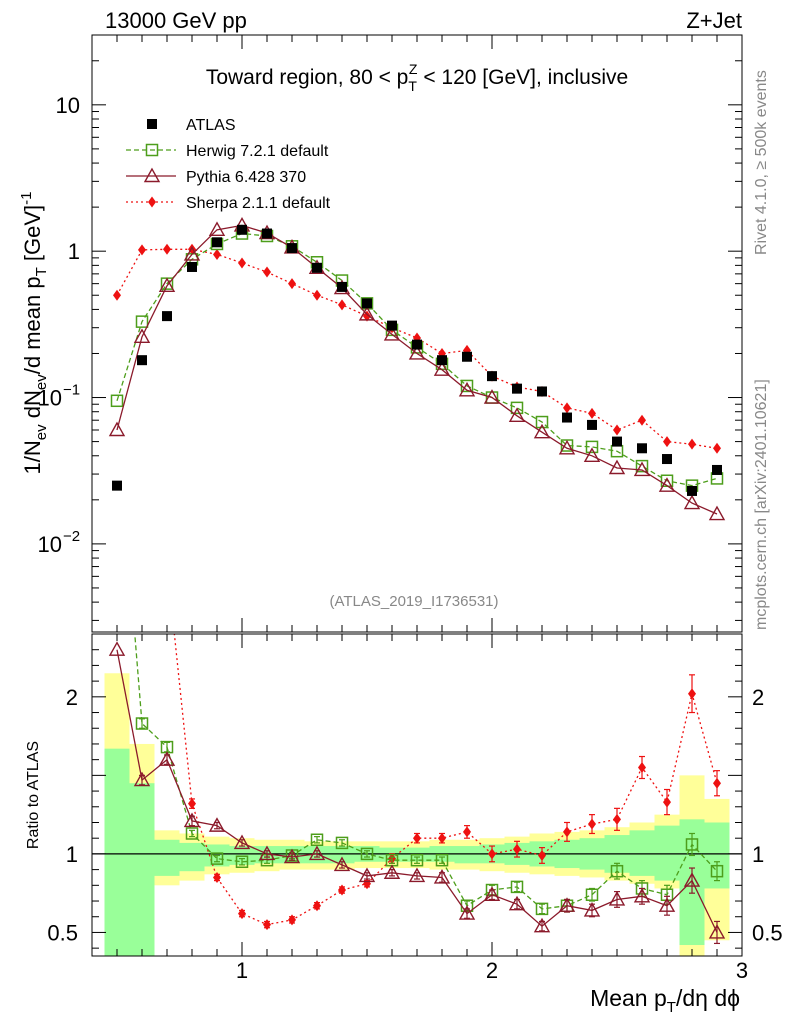  What do you see at coordinates (307, 77) in the screenshot?
I see `title-part-1: Toward region, 80 < p` at bounding box center [307, 77].